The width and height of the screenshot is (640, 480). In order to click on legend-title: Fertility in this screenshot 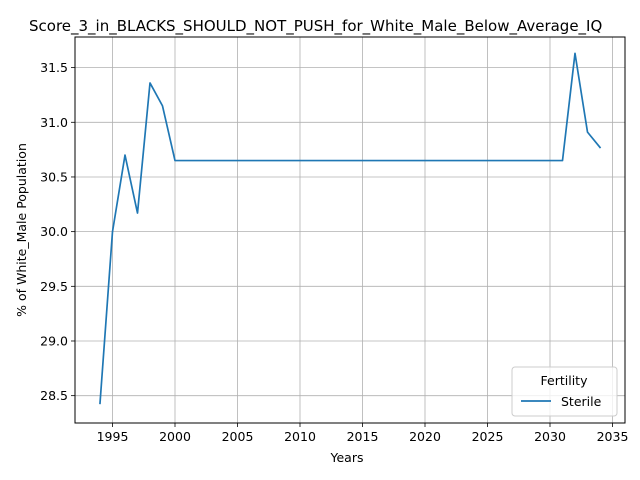, I will do `click(565, 380)`.